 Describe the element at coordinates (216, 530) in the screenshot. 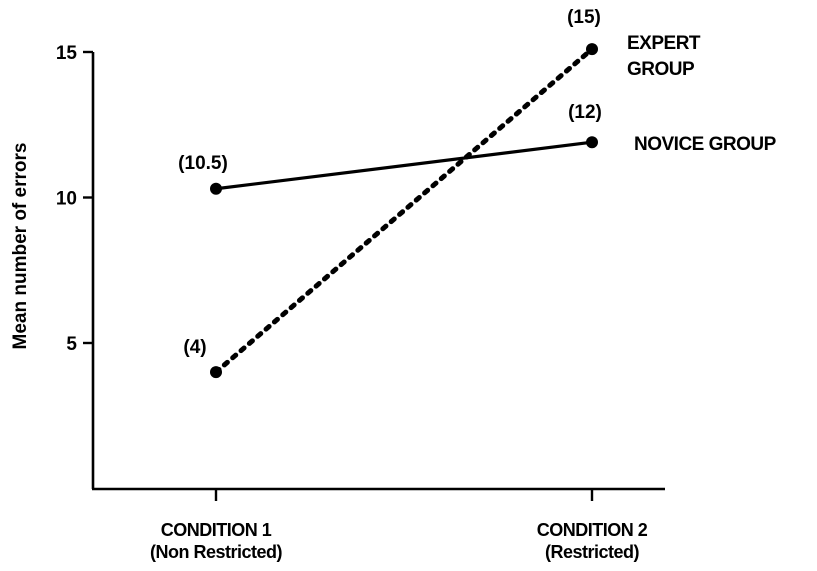

I see `category-label-1: CONDITION 1` at that location.